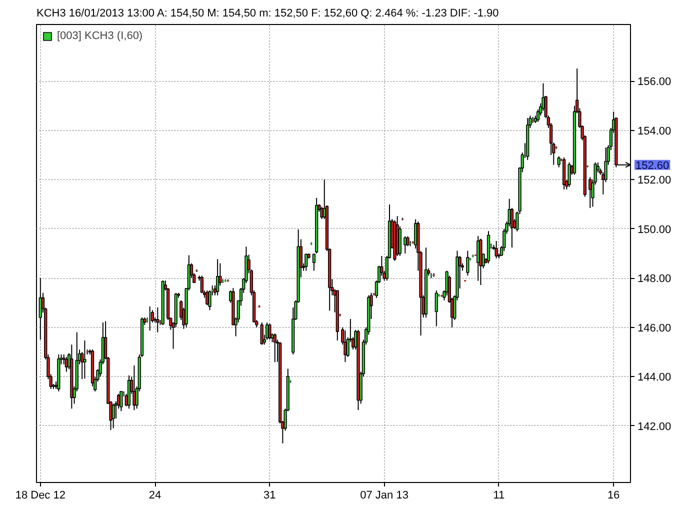 The width and height of the screenshot is (676, 508). I want to click on y-tick-label: 144.00, so click(655, 378).